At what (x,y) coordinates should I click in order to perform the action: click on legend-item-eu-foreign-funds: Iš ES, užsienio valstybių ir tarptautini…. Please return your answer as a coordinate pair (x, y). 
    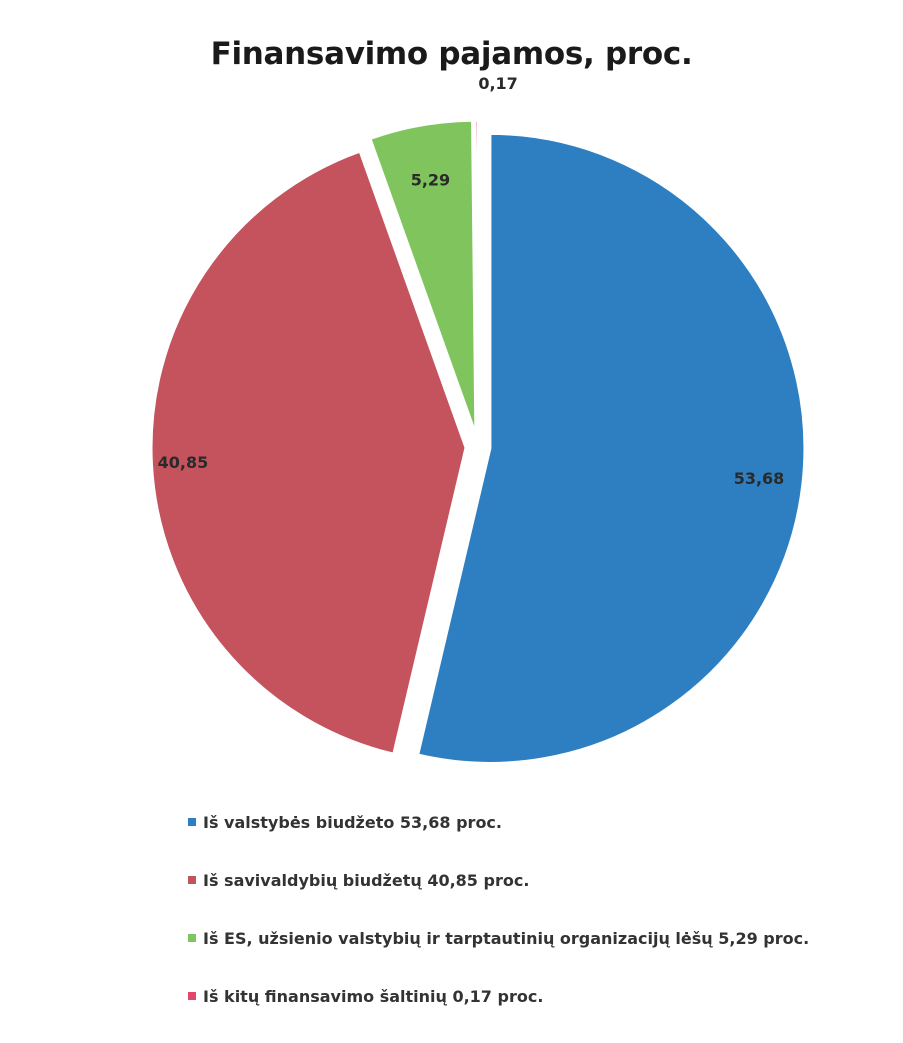
    Looking at the image, I should click on (538, 938).